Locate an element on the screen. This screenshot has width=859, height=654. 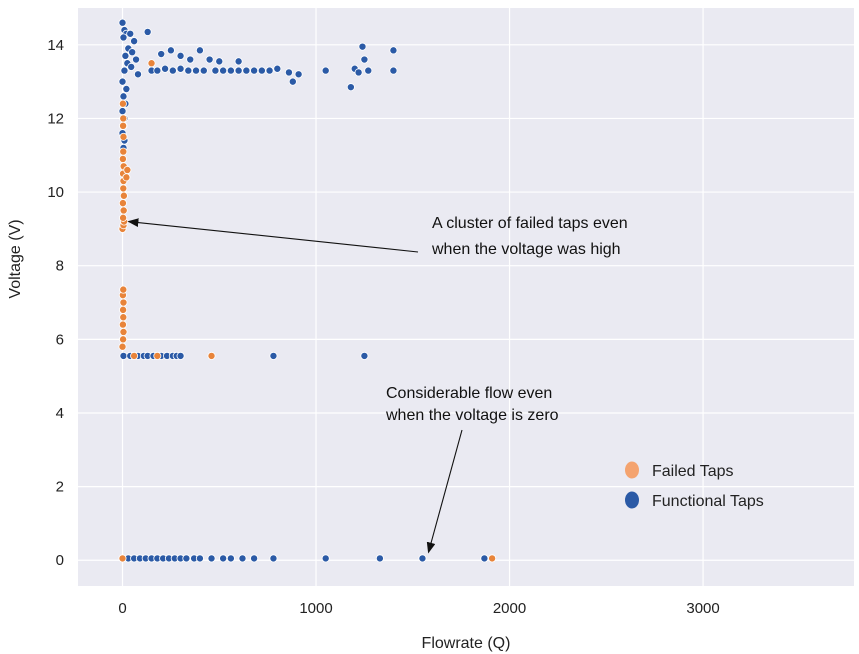
legend-label: Failed Taps is located at coordinates (693, 471).